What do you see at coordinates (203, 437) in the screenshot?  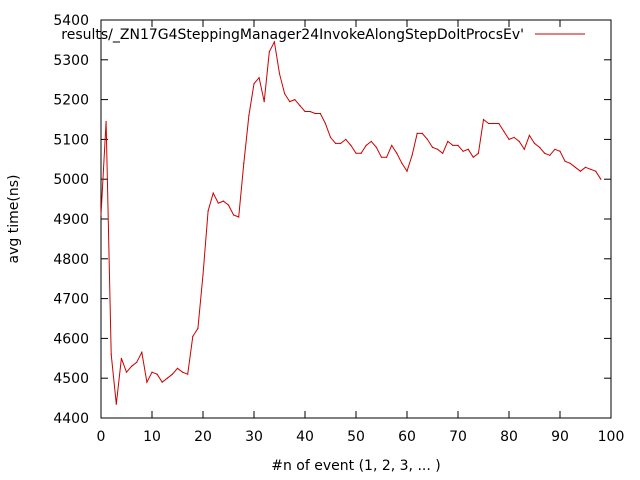 I see `x-tick-label: 20` at bounding box center [203, 437].